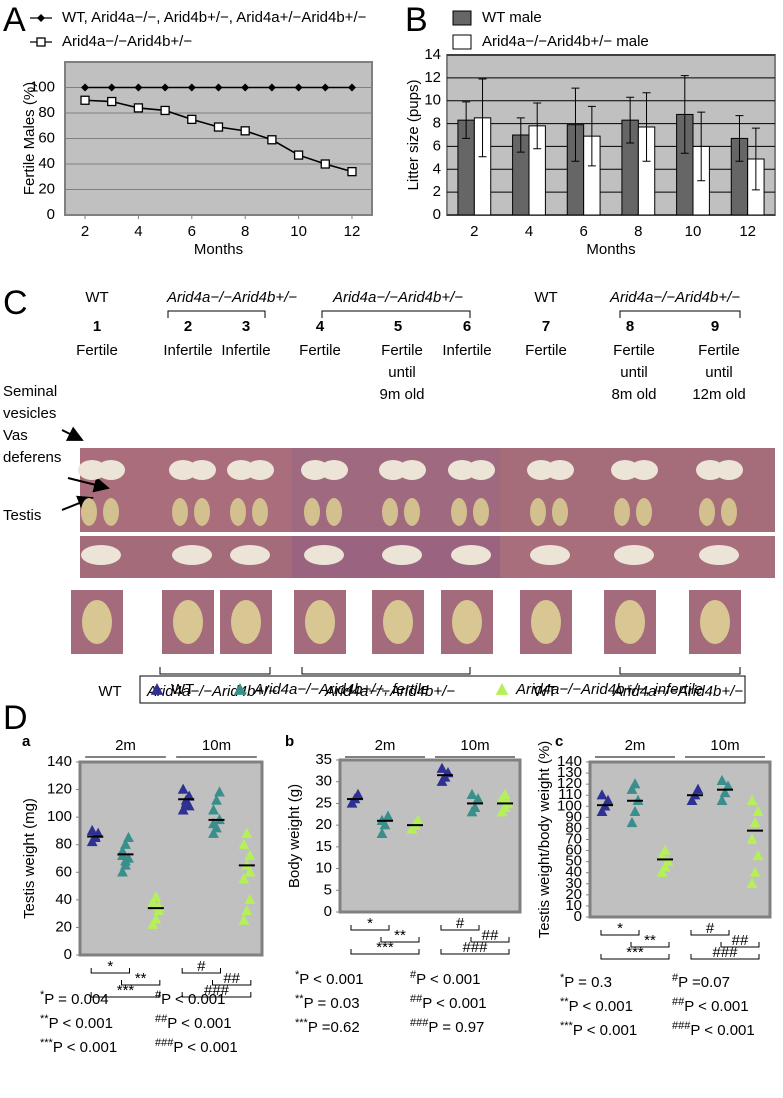  What do you see at coordinates (46, 163) in the screenshot?
I see `y-tick-label: 40` at bounding box center [46, 163].